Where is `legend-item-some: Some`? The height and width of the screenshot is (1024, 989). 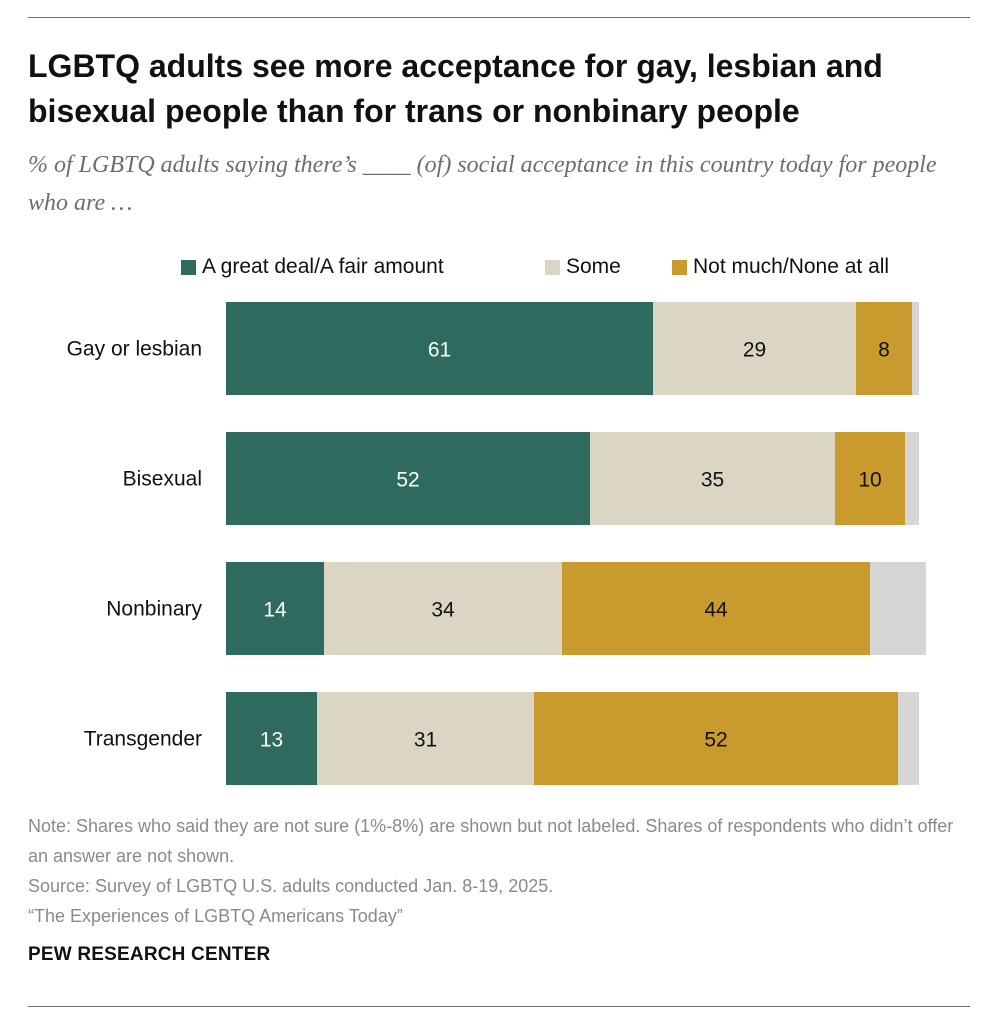
legend-item-some: Some is located at coordinates (583, 267).